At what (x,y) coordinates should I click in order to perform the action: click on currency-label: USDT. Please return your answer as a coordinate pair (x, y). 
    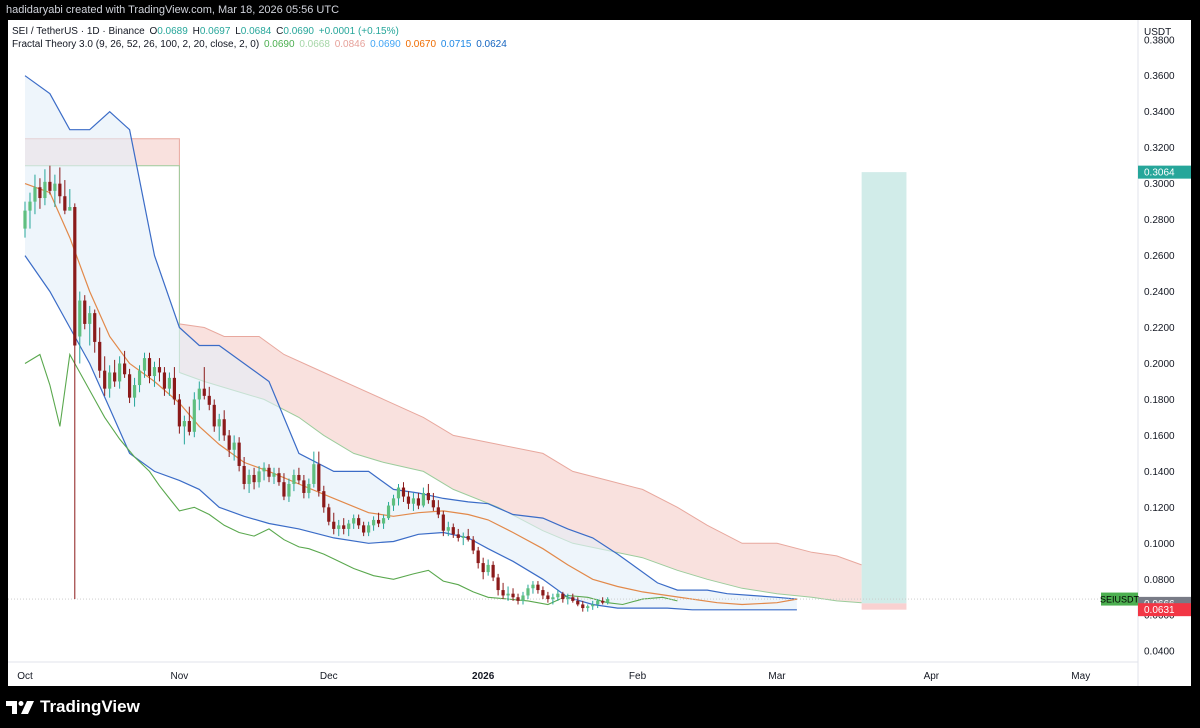
    Looking at the image, I should click on (1157, 32).